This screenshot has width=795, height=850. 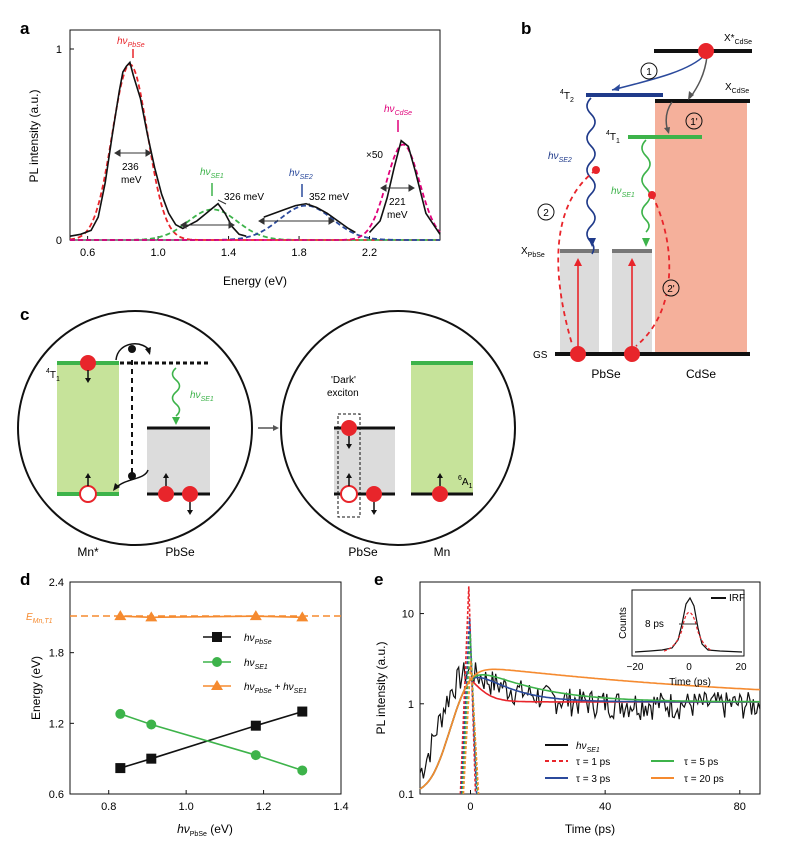 What do you see at coordinates (560, 157) in the screenshot?
I see `se2-label: hνSE2` at bounding box center [560, 157].